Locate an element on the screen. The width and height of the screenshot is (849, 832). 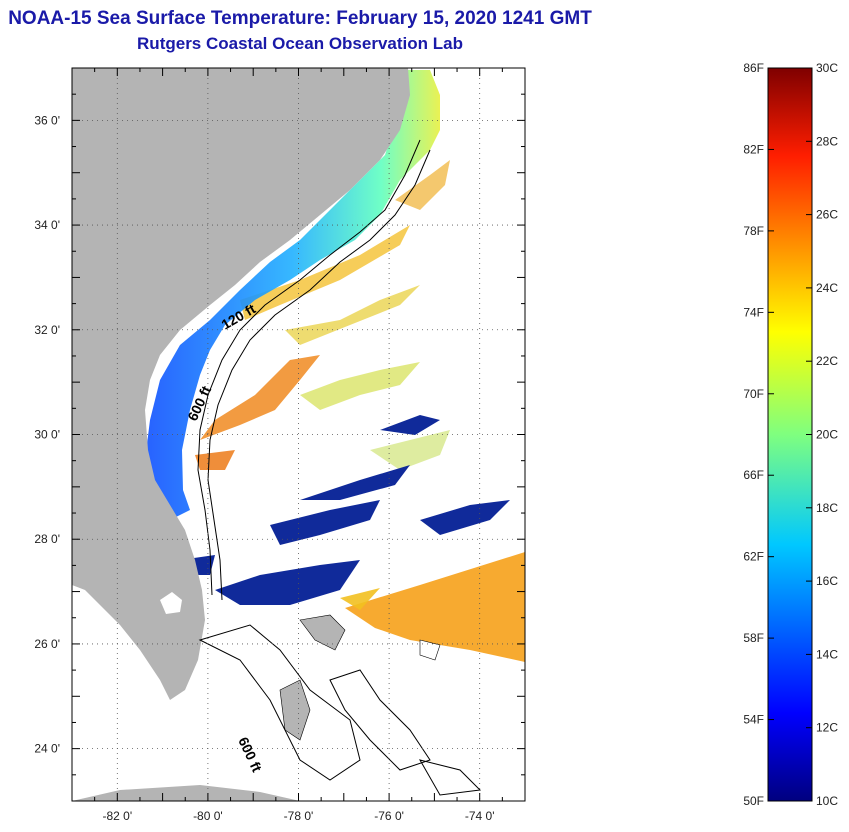
colorbar-f-label: 54F is located at coordinates (753, 720).